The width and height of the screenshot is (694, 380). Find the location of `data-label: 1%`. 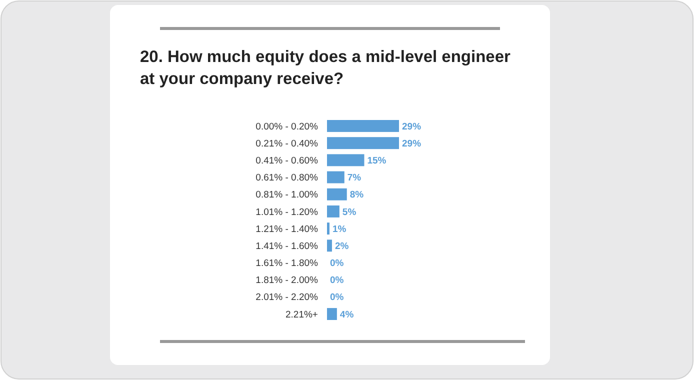

data-label: 1% is located at coordinates (339, 229).